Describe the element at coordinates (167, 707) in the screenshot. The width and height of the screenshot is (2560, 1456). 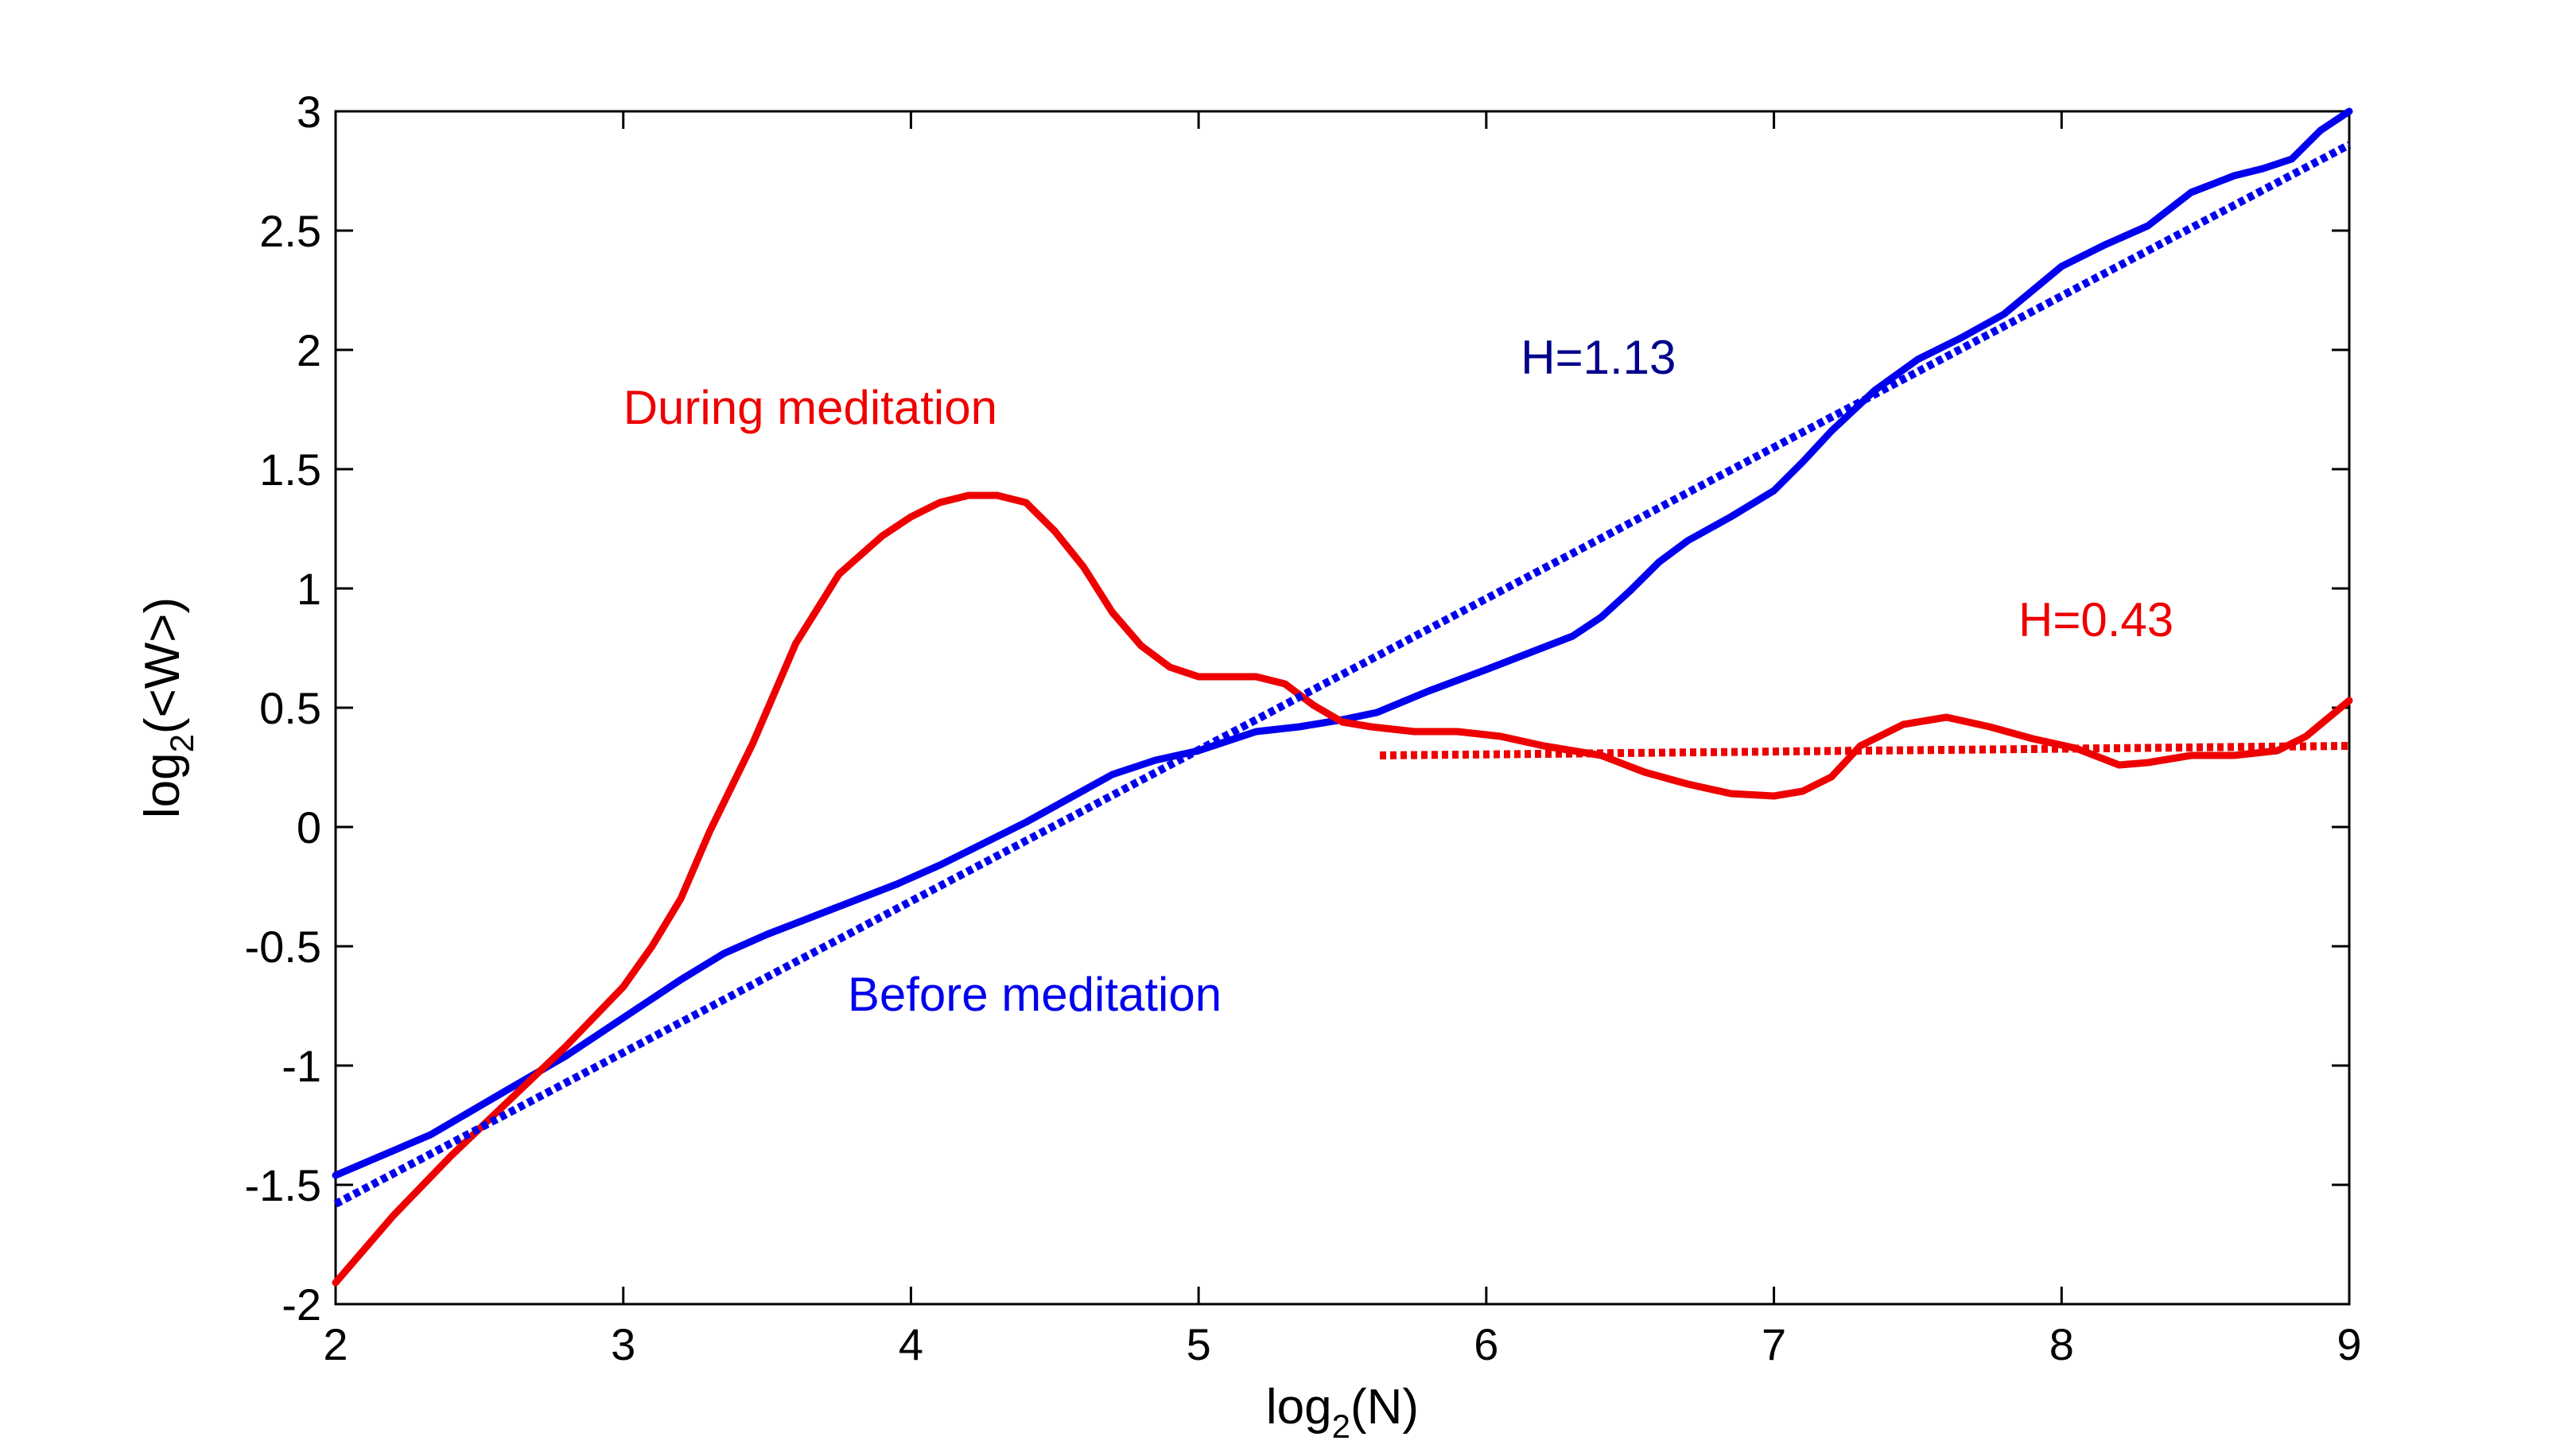
I see `y-axis-label: log2(<W>)` at that location.